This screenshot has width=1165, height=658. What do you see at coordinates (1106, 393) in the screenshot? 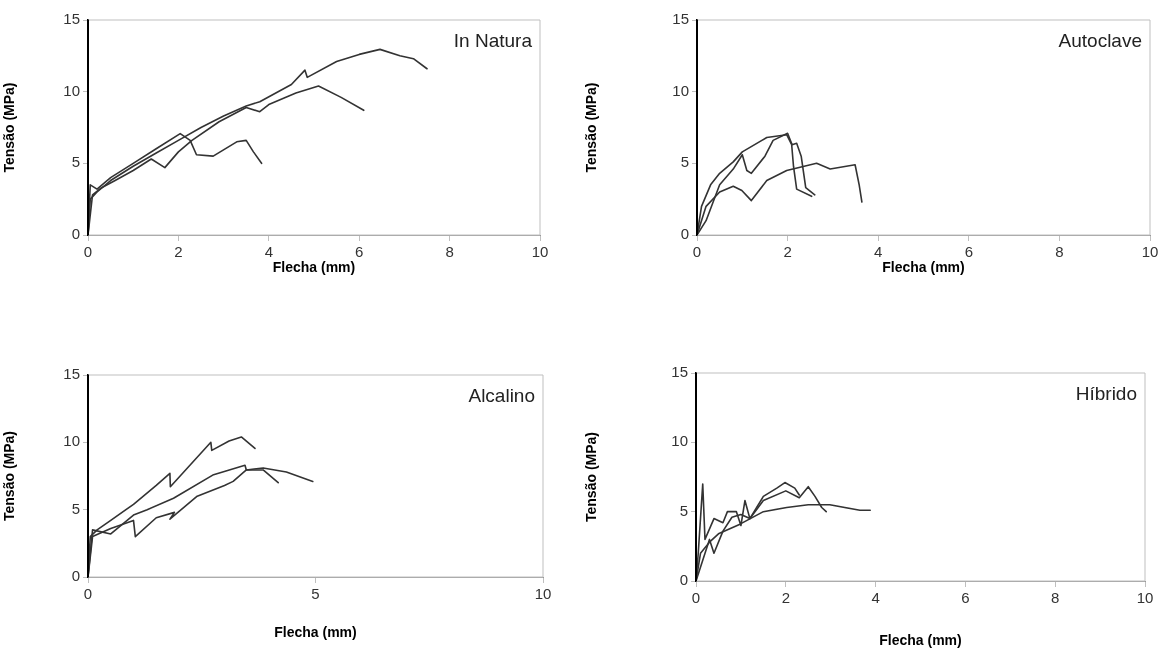
I see `text: Híbrido` at bounding box center [1106, 393].